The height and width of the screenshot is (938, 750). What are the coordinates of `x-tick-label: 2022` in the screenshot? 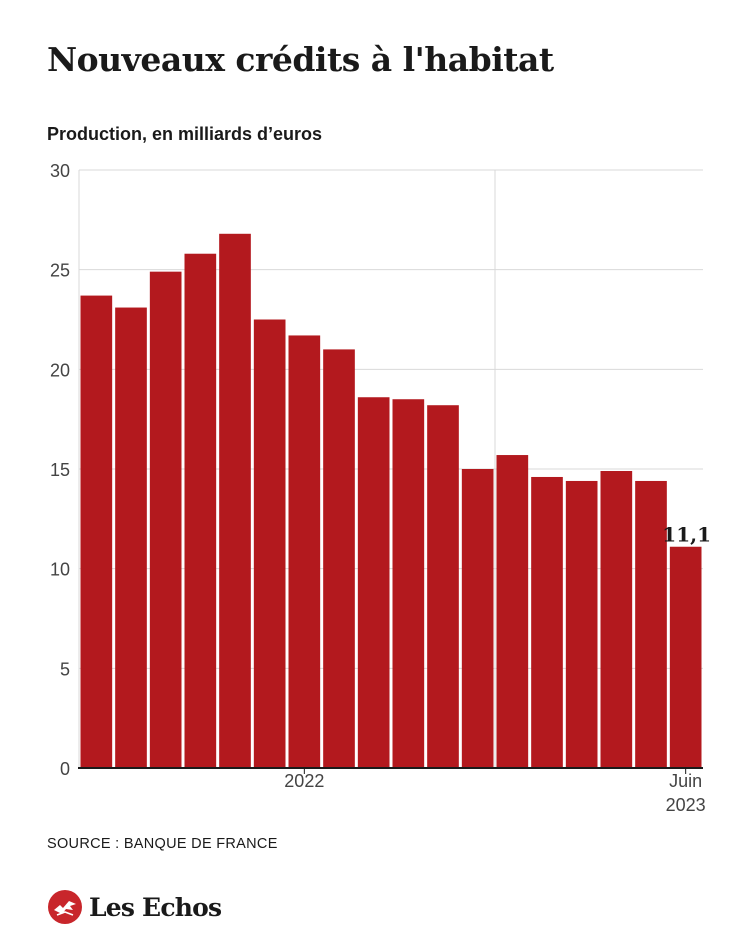 It's located at (304, 781).